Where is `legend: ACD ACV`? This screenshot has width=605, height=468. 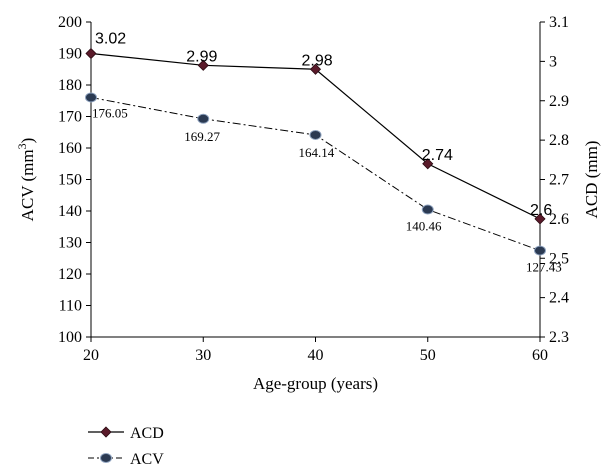
legend: ACD ACV is located at coordinates (126, 446).